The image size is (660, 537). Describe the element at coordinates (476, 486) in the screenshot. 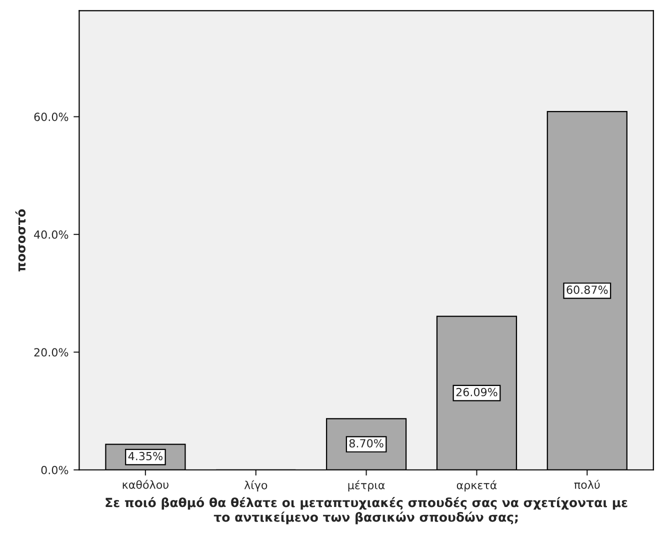

I see `x-tick-label: αρκετά` at that location.